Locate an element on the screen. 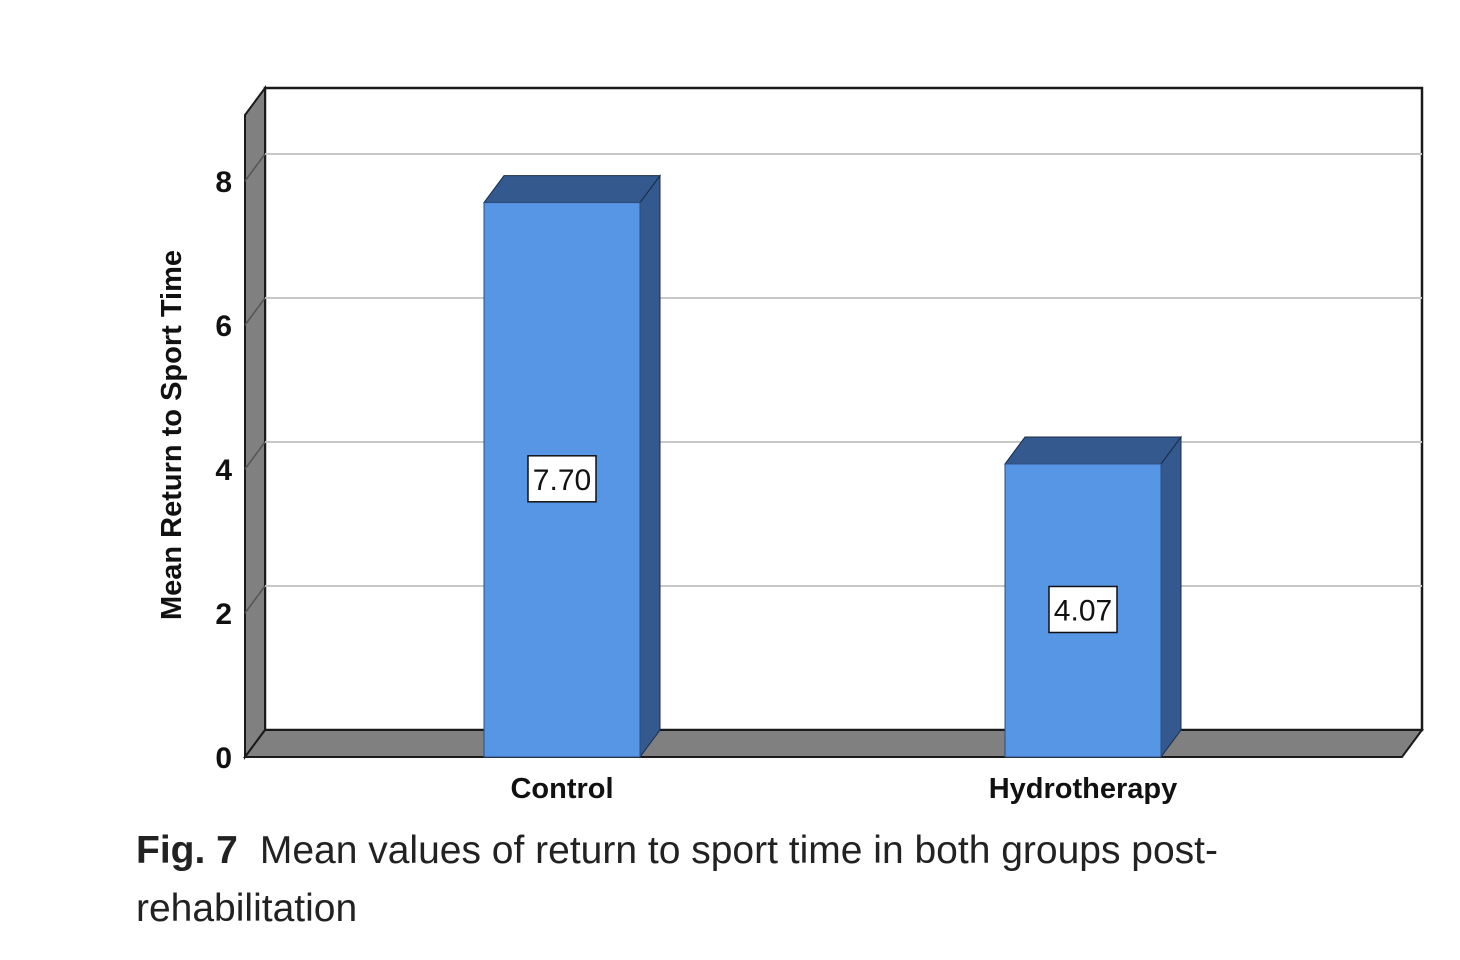 The height and width of the screenshot is (960, 1460). bar-hydrotherapy: 4.07 is located at coordinates (1093, 597).